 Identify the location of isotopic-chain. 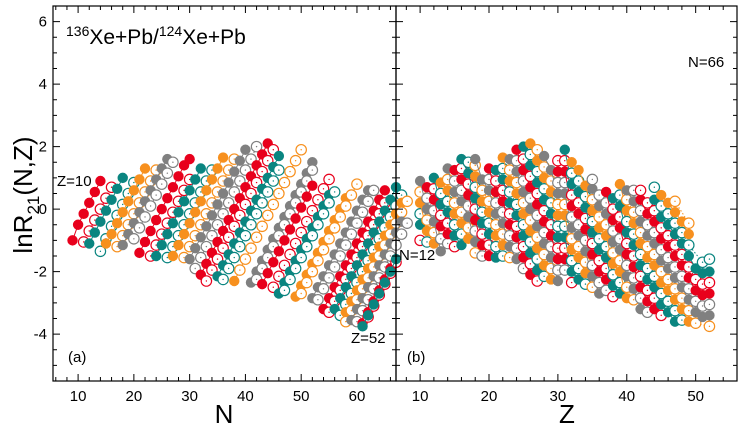
(376, 271).